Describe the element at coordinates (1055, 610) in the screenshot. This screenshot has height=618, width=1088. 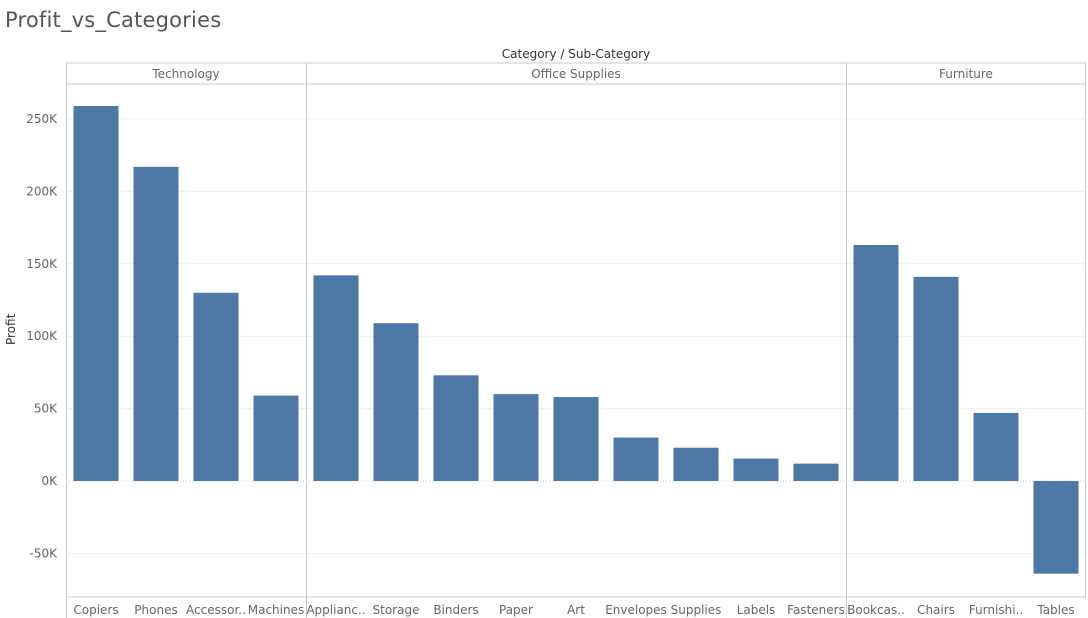
I see `x-tick-label: Tables` at that location.